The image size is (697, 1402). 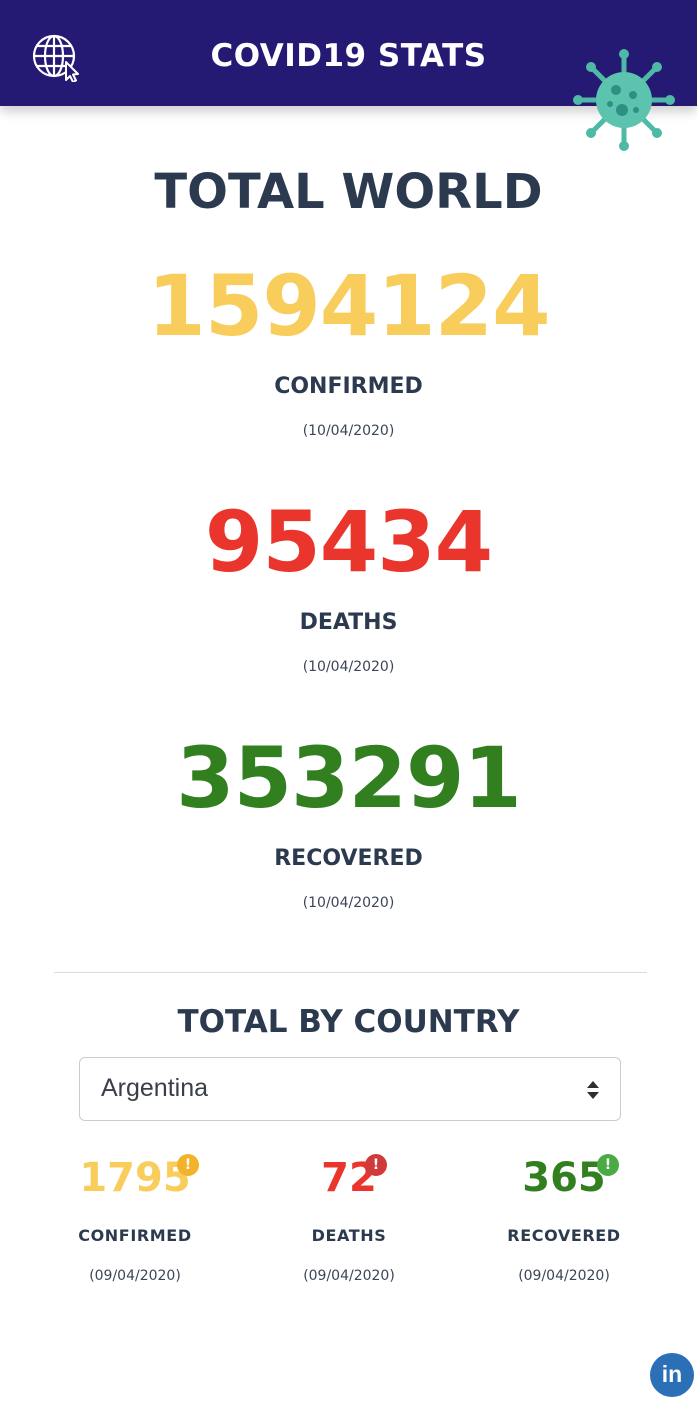 I want to click on recovered-info-icon: !, so click(x=608, y=1165).